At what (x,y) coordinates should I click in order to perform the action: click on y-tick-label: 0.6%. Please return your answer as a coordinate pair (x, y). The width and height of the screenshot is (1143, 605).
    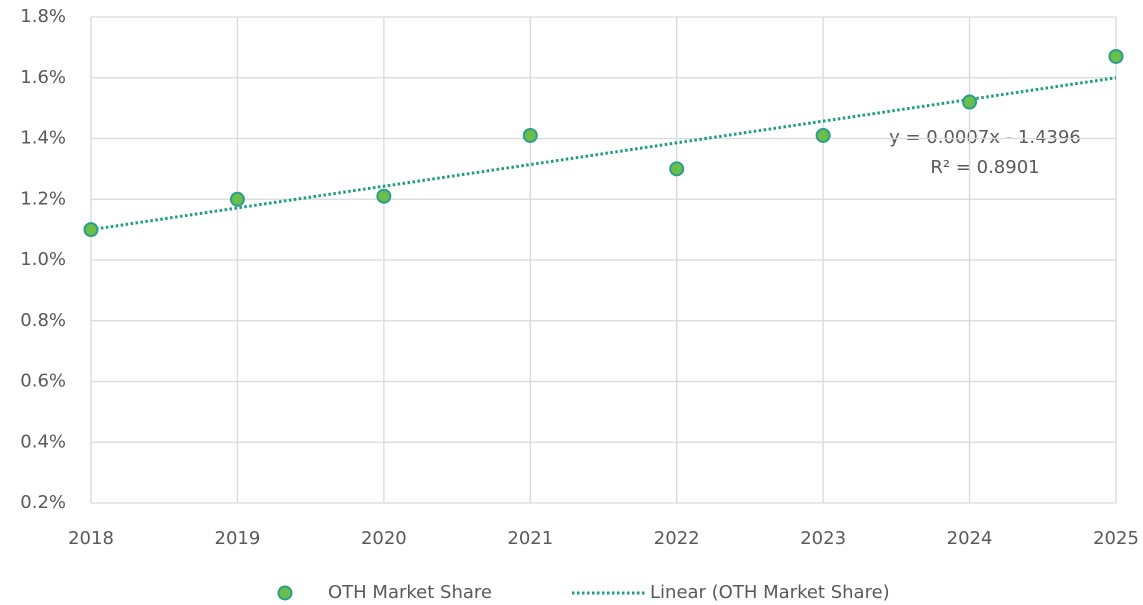
    Looking at the image, I should click on (43, 381).